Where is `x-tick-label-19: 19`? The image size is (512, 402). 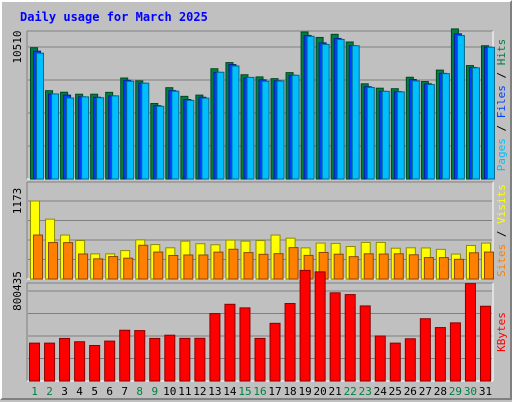 x-tick-label-19: 19 is located at coordinates (304, 391).